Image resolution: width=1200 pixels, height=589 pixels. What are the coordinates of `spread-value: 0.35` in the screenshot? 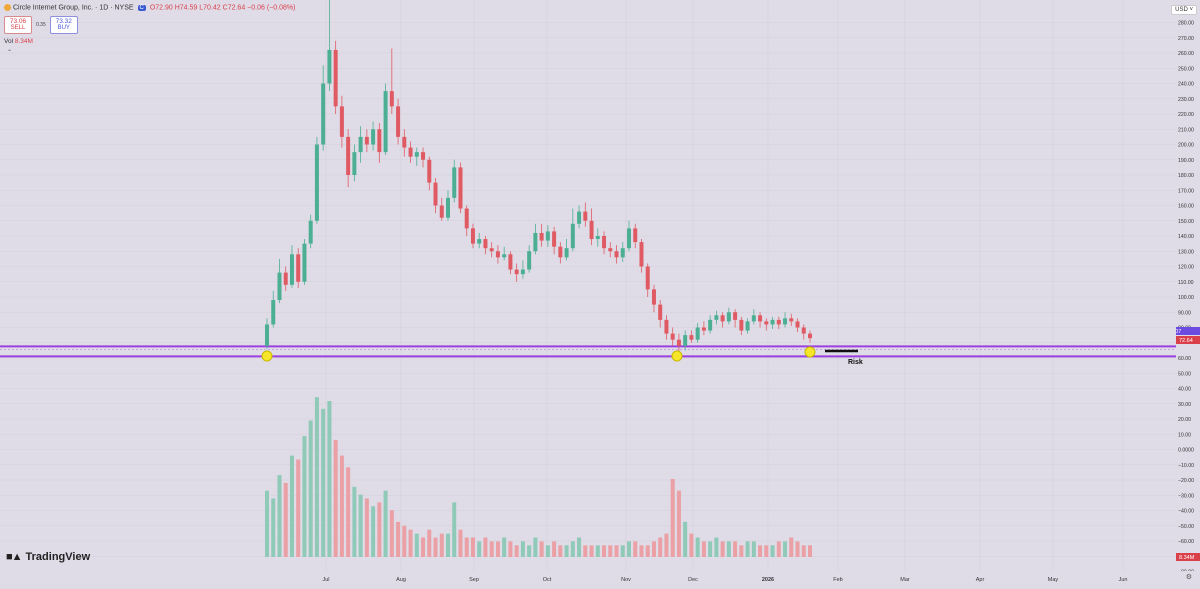 It's located at (41, 25).